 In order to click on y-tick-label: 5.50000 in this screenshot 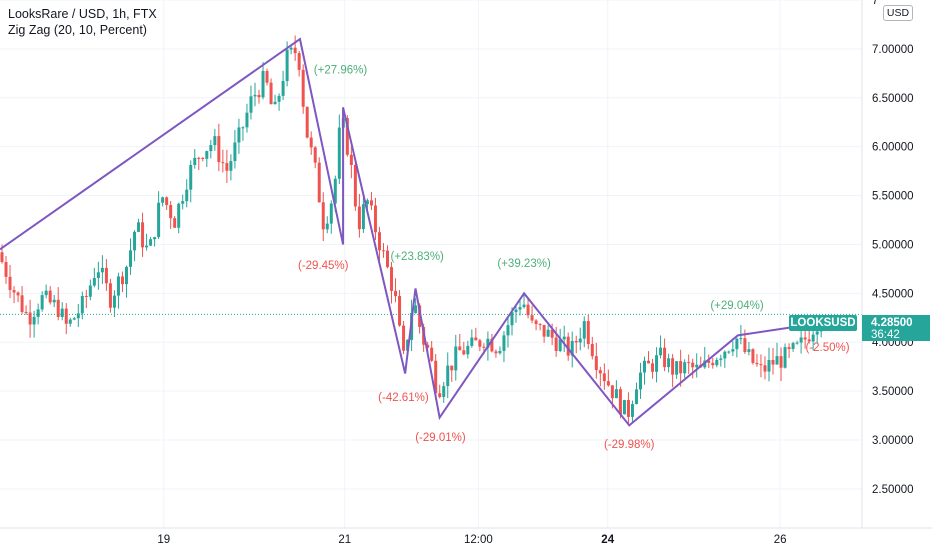, I will do `click(893, 197)`.